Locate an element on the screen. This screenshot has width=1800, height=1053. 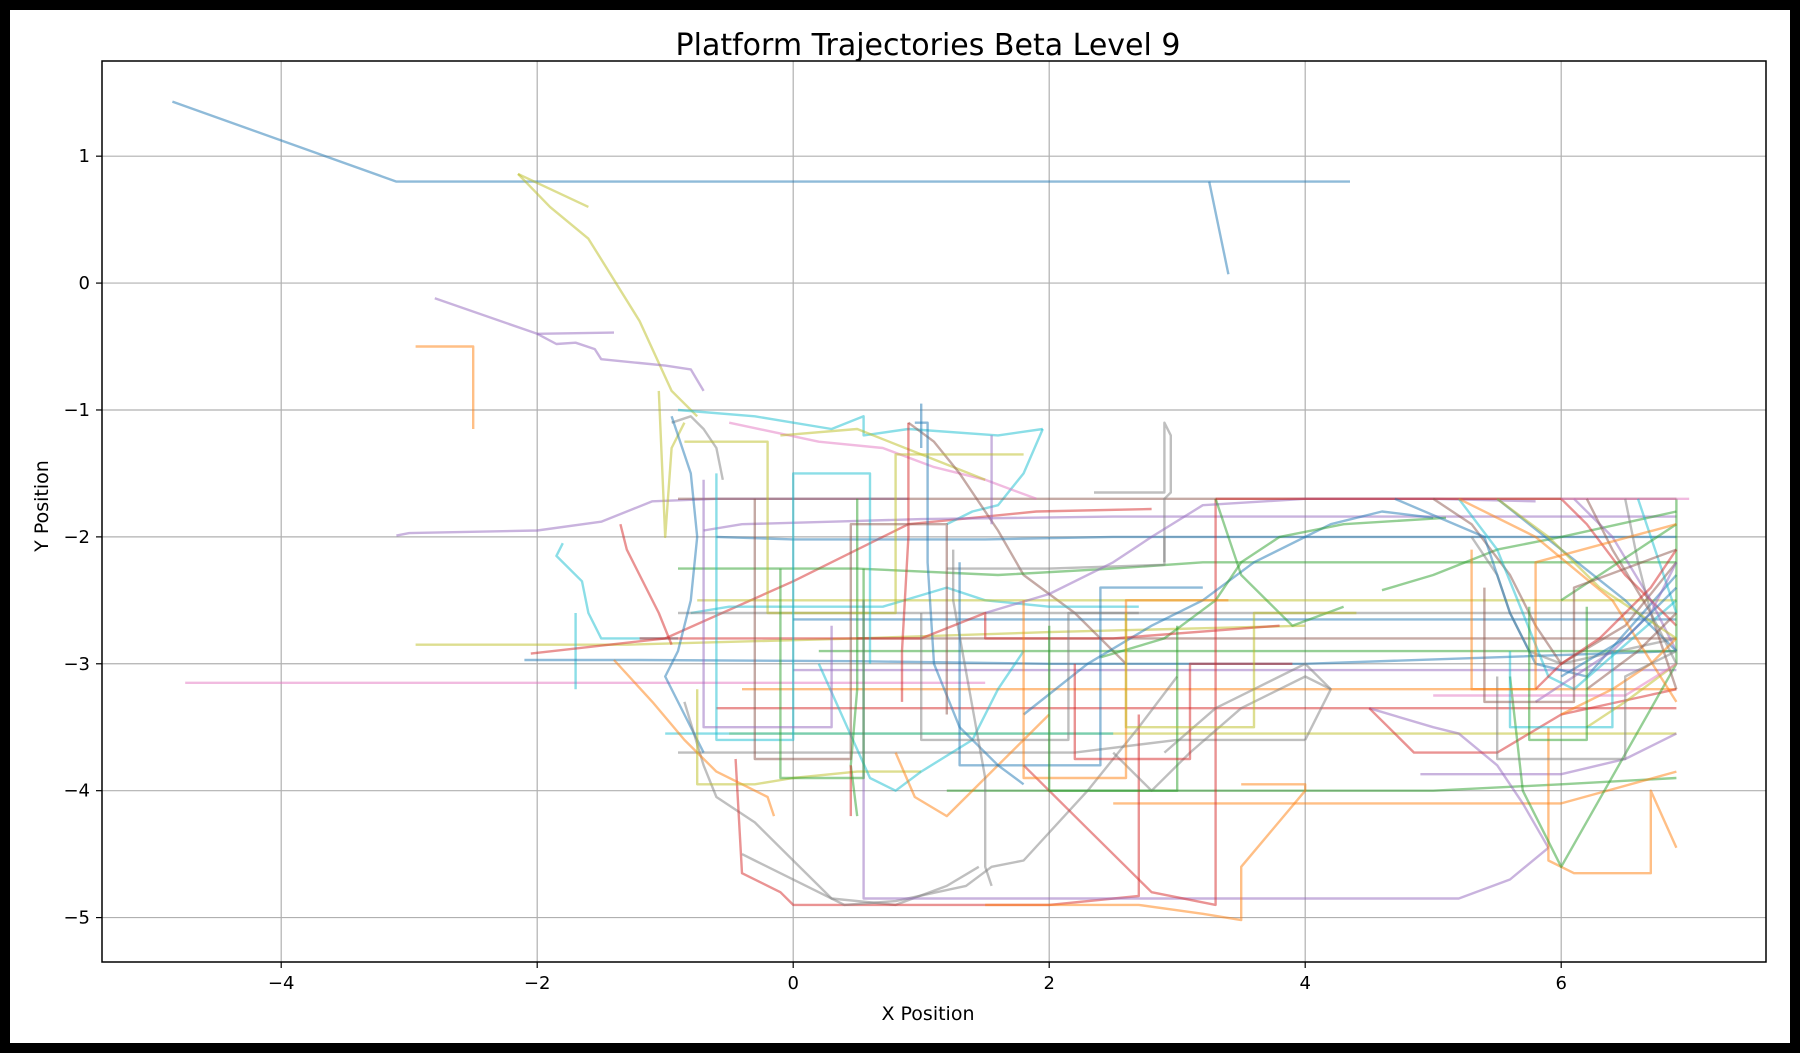
x-tick-label: 4 is located at coordinates (1304, 983).